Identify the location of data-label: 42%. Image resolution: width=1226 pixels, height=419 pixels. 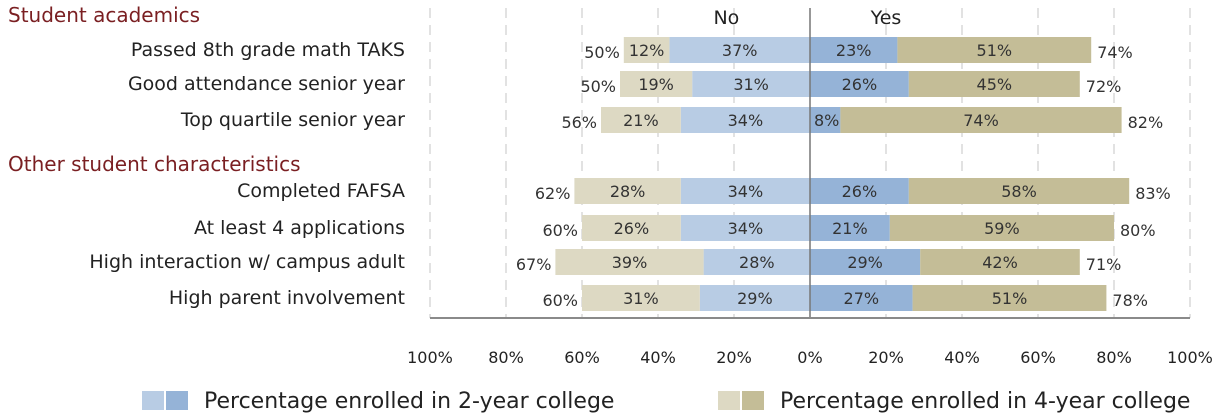
(1000, 262).